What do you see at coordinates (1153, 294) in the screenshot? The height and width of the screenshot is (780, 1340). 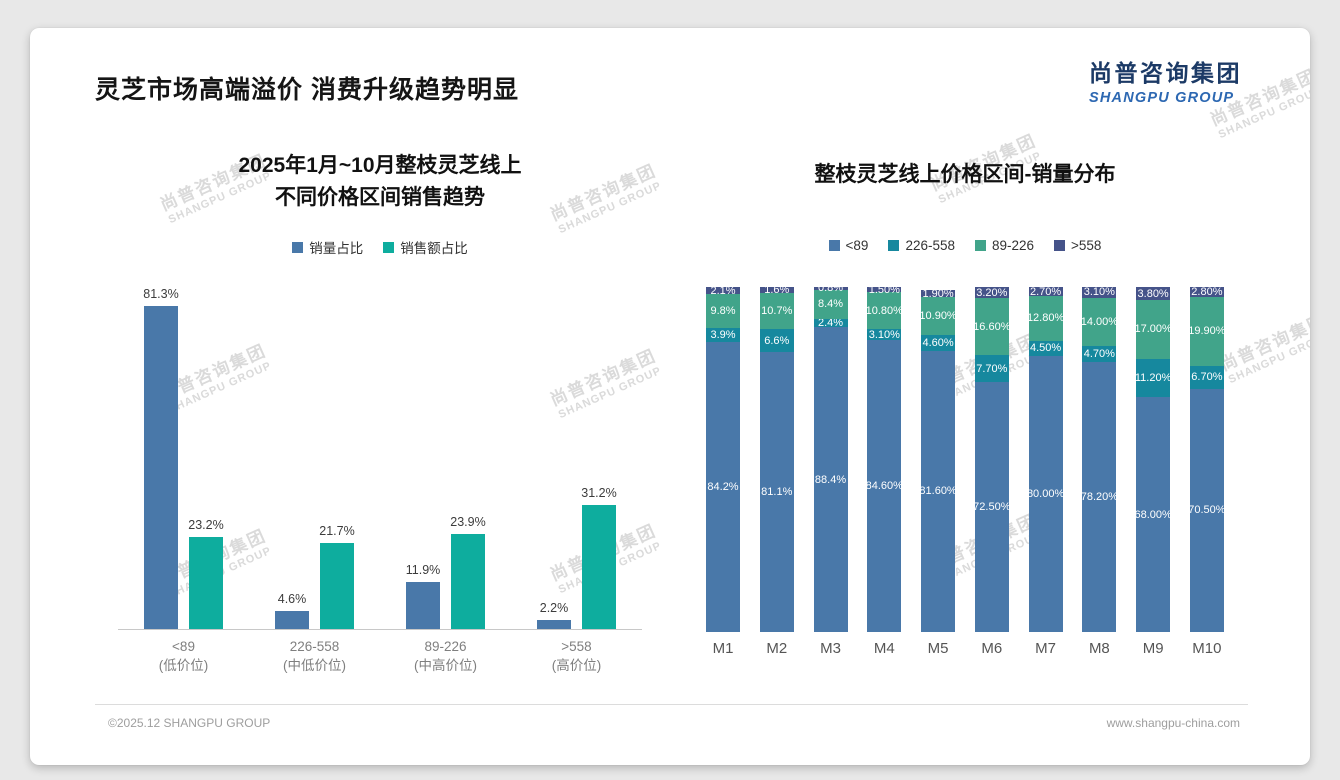 I see `bar-segment: 3.80%` at bounding box center [1153, 294].